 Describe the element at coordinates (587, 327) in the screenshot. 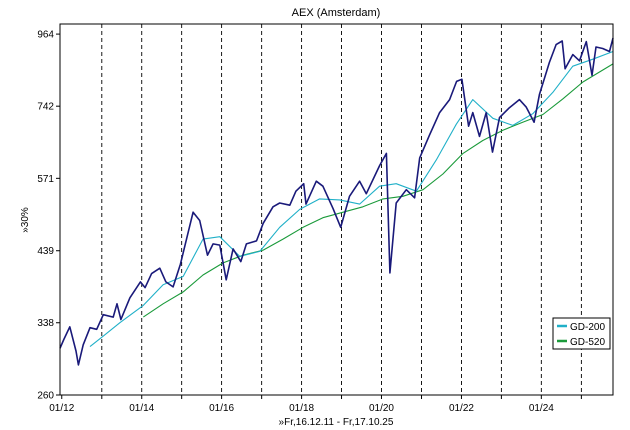

I see `legend-label-gd200: GD-200` at that location.